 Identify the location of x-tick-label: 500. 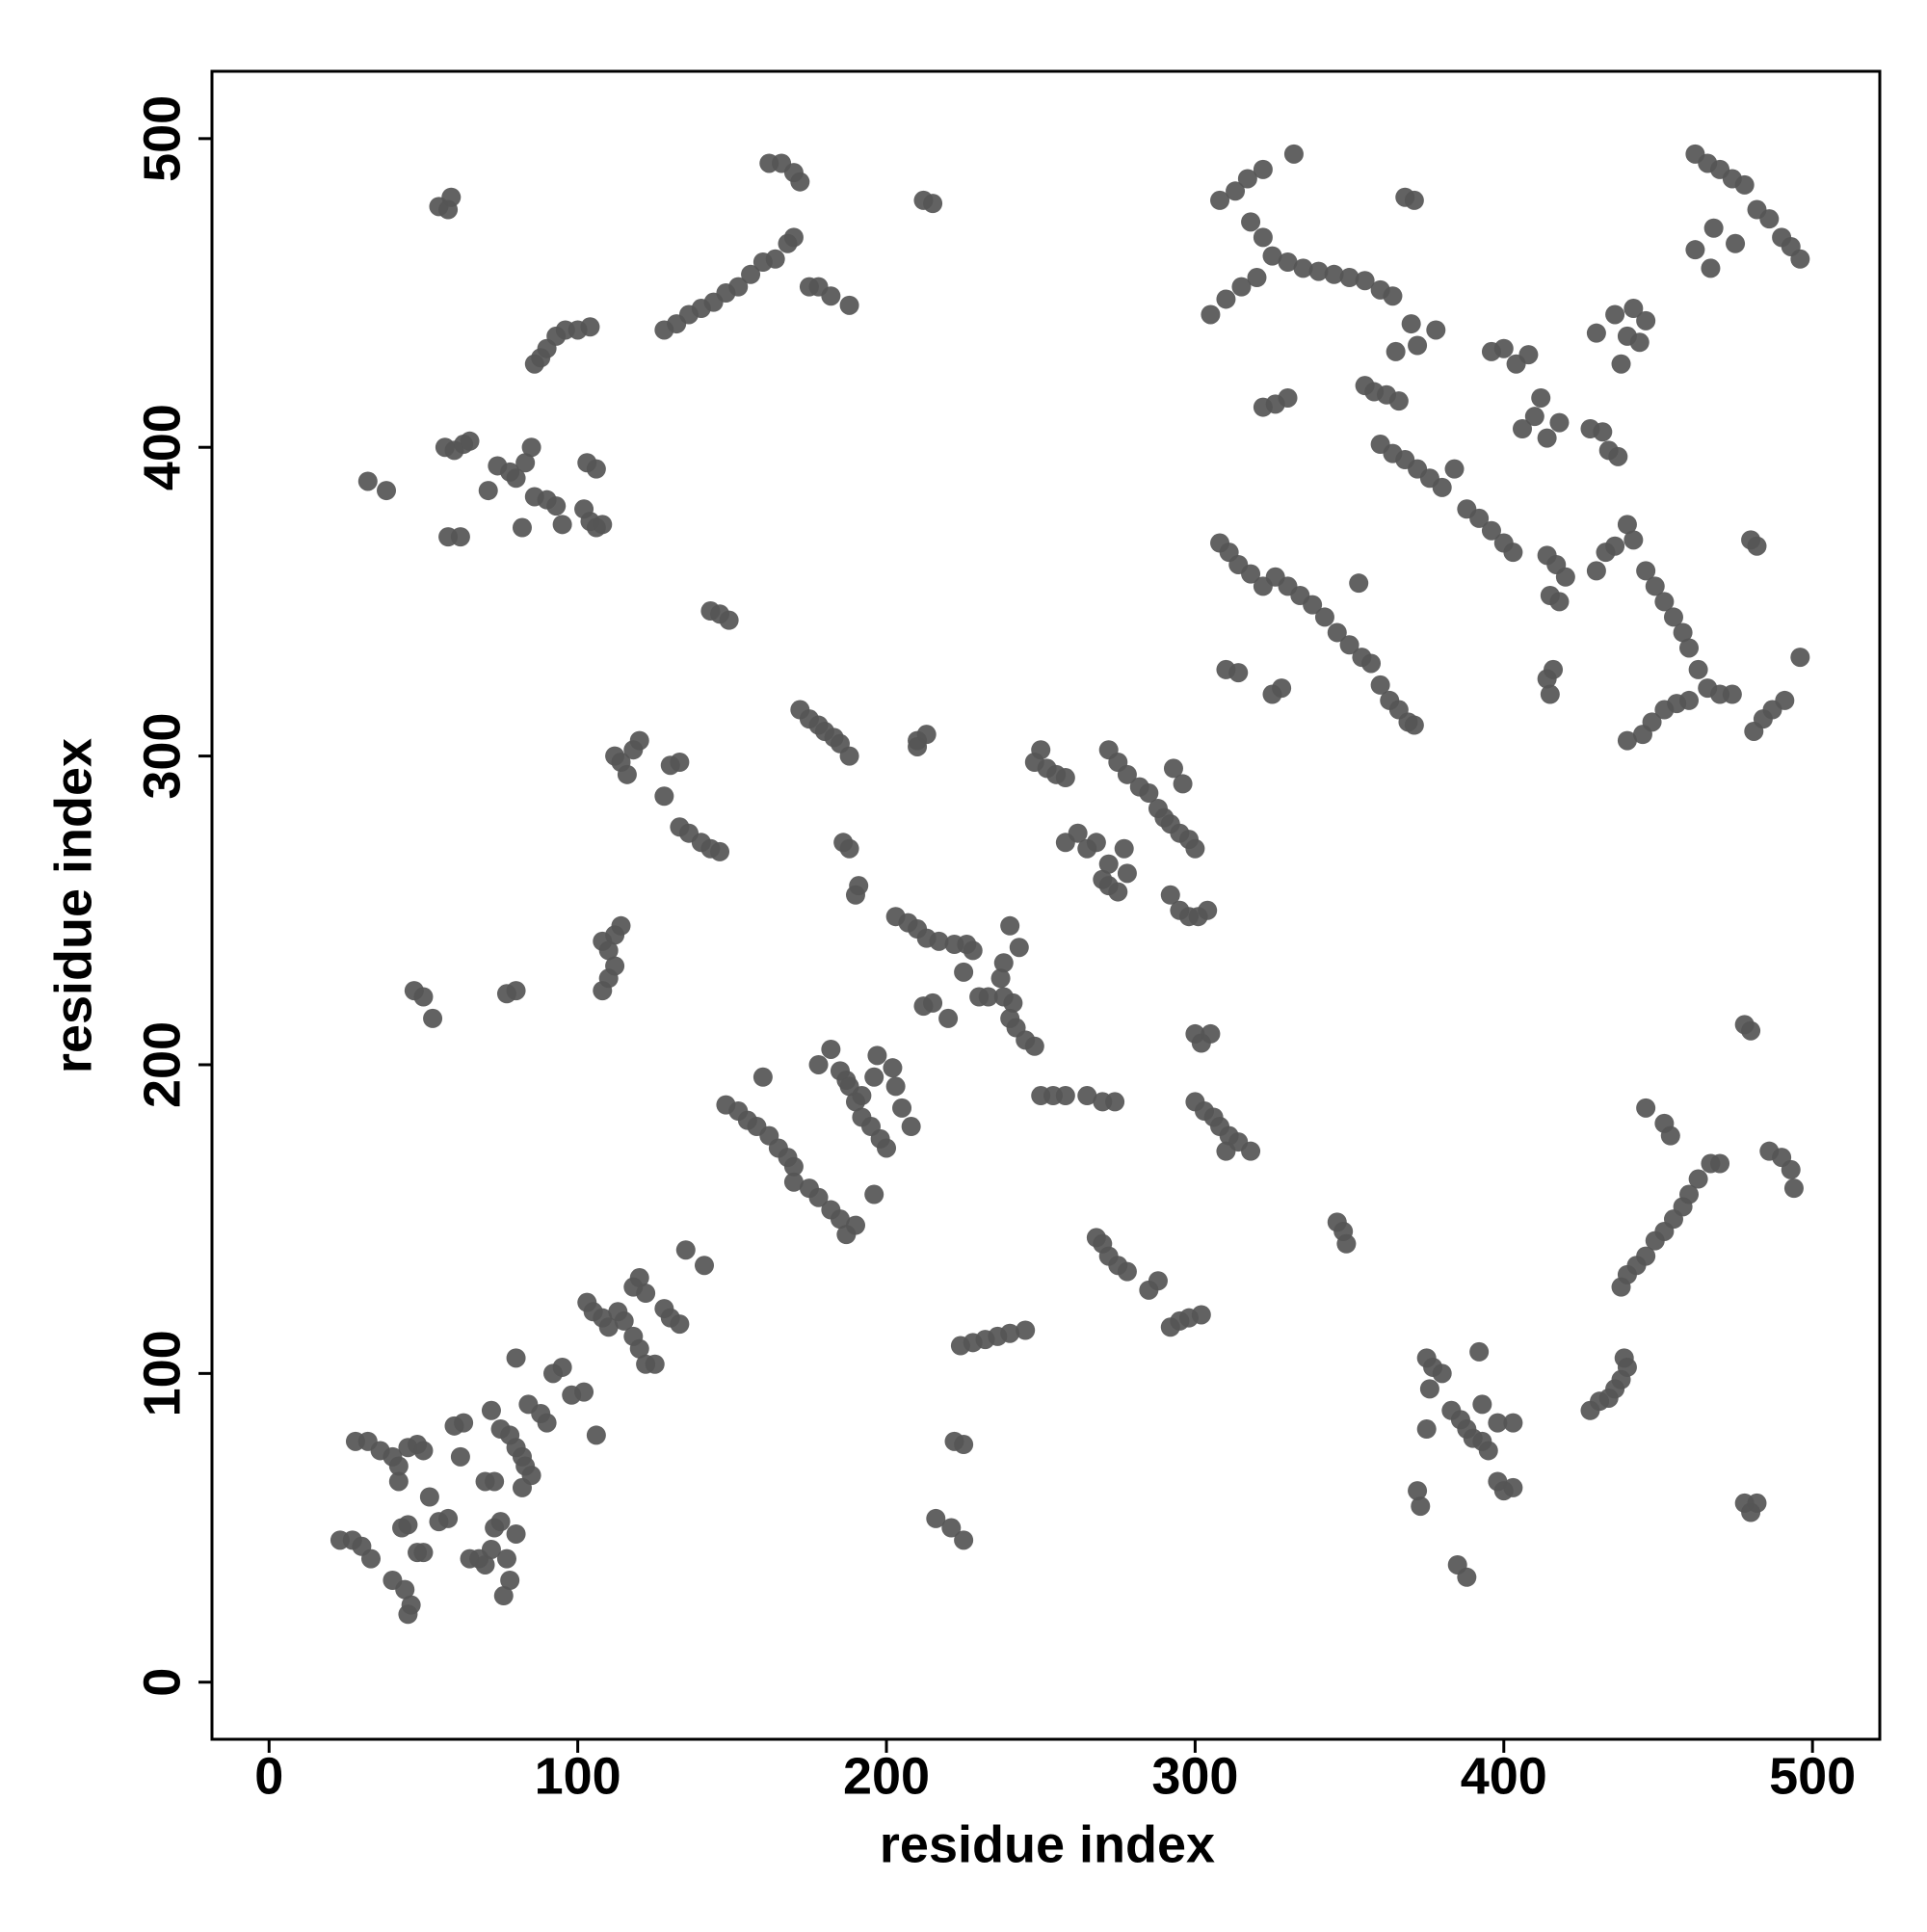
(1812, 1776).